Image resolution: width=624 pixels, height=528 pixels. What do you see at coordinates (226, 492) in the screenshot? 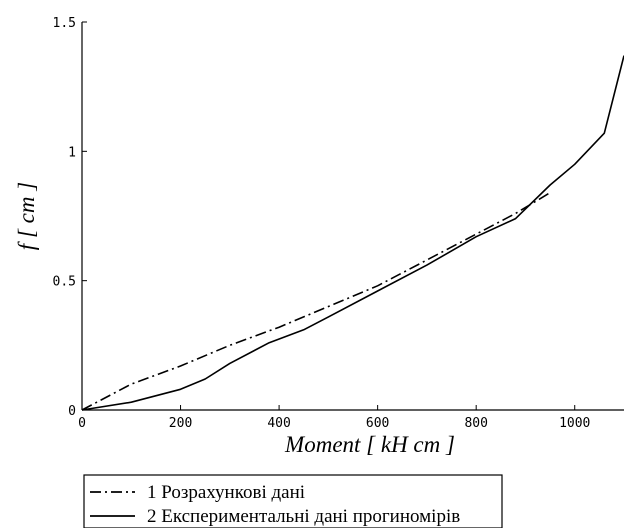
I see `legend-label-1: 1 Розрахункові дані` at bounding box center [226, 492].